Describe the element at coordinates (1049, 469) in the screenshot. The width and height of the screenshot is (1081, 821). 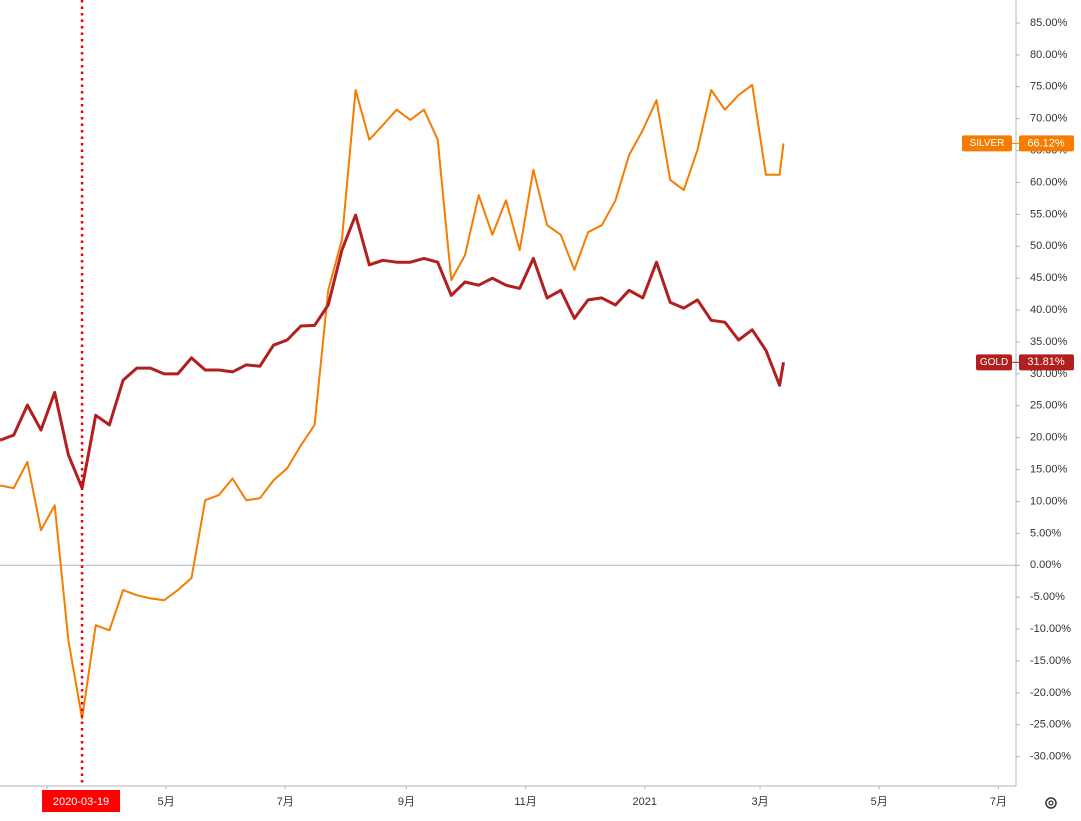
I see `y-tick-label: 15.00%` at that location.